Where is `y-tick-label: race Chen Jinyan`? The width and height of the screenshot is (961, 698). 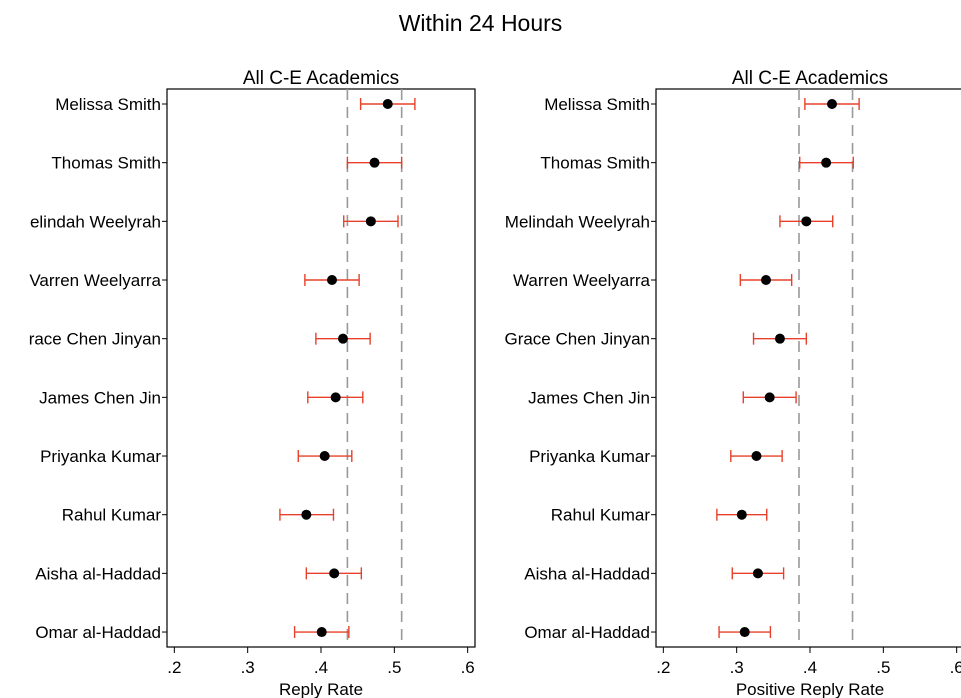
y-tick-label: race Chen Jinyan is located at coordinates (95, 339).